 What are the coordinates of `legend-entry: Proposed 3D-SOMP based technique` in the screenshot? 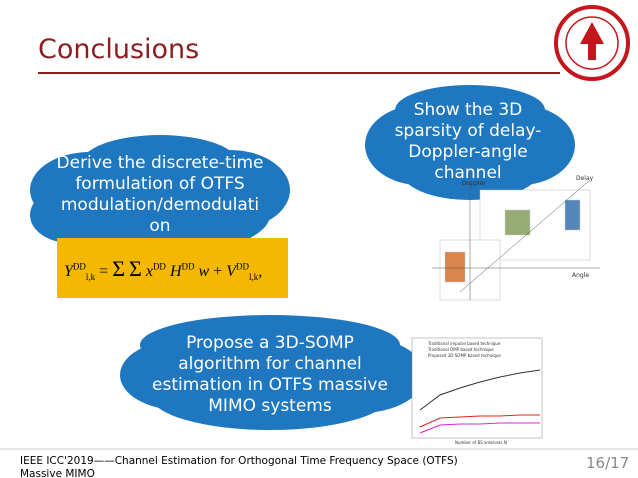 It's located at (464, 355).